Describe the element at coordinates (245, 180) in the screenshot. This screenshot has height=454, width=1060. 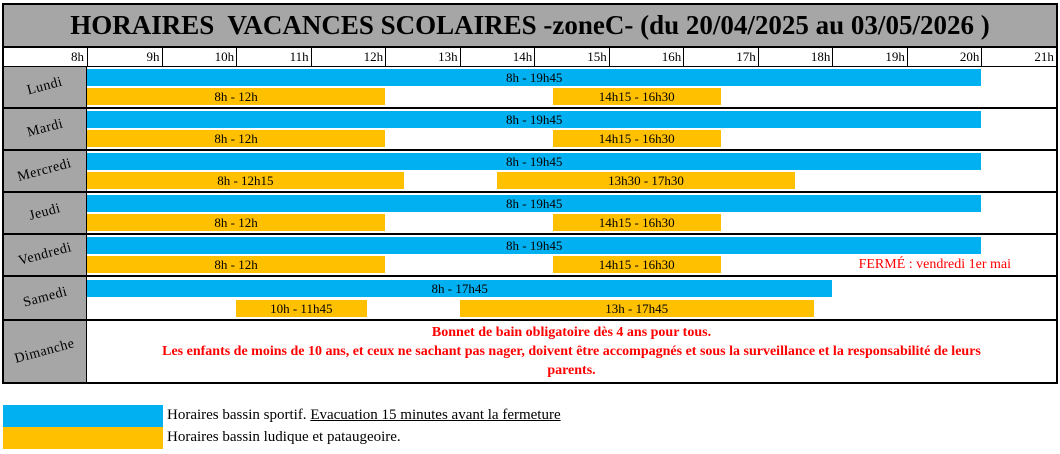
I see `ludique-bar: 8h - 12h15` at that location.